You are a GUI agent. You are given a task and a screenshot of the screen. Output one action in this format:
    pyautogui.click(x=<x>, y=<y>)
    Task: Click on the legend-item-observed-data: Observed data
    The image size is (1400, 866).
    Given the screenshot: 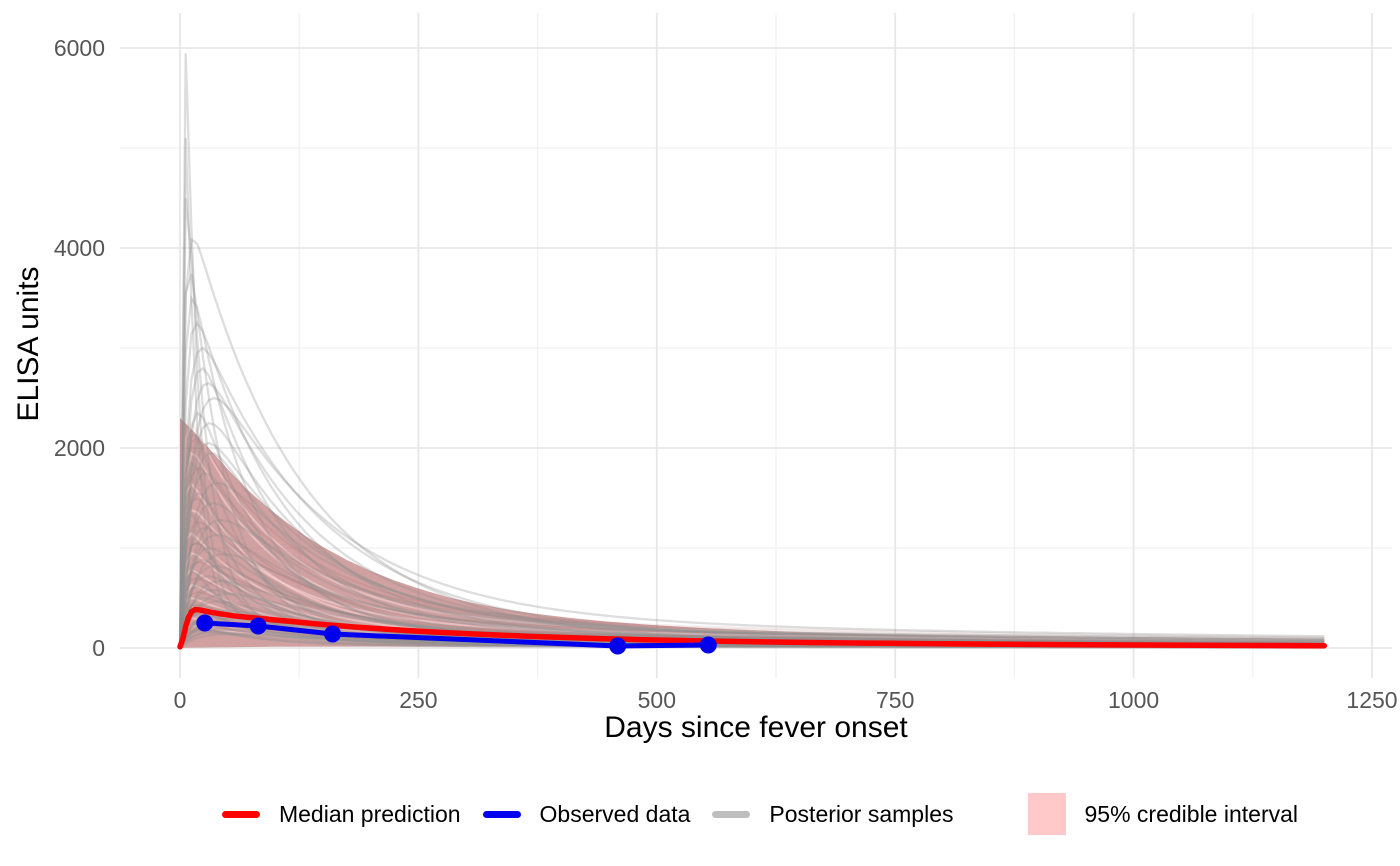 What is the action you would take?
    pyautogui.click(x=586, y=814)
    